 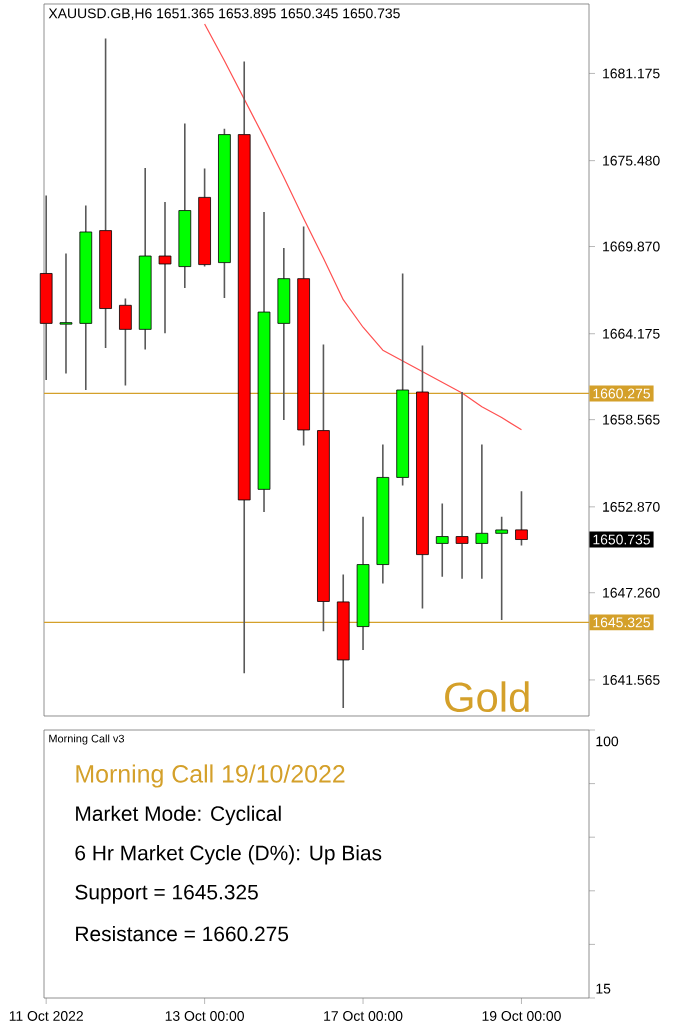 I want to click on text: Morning Call 19/10/2022, so click(x=210, y=776).